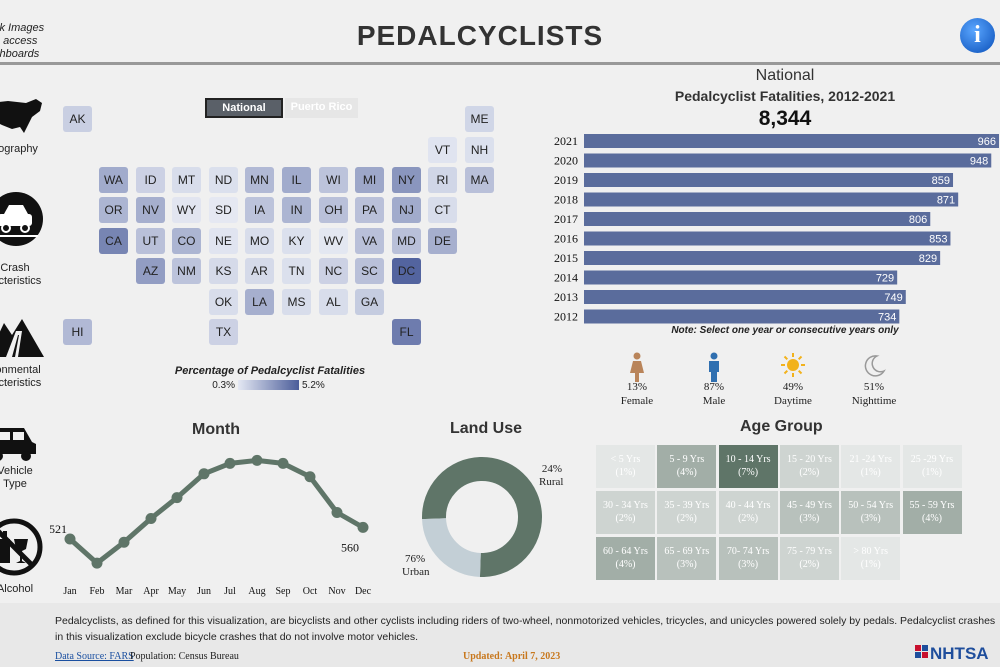 Image resolution: width=1000 pixels, height=667 pixels. I want to click on year-bar-2019, so click(769, 180).